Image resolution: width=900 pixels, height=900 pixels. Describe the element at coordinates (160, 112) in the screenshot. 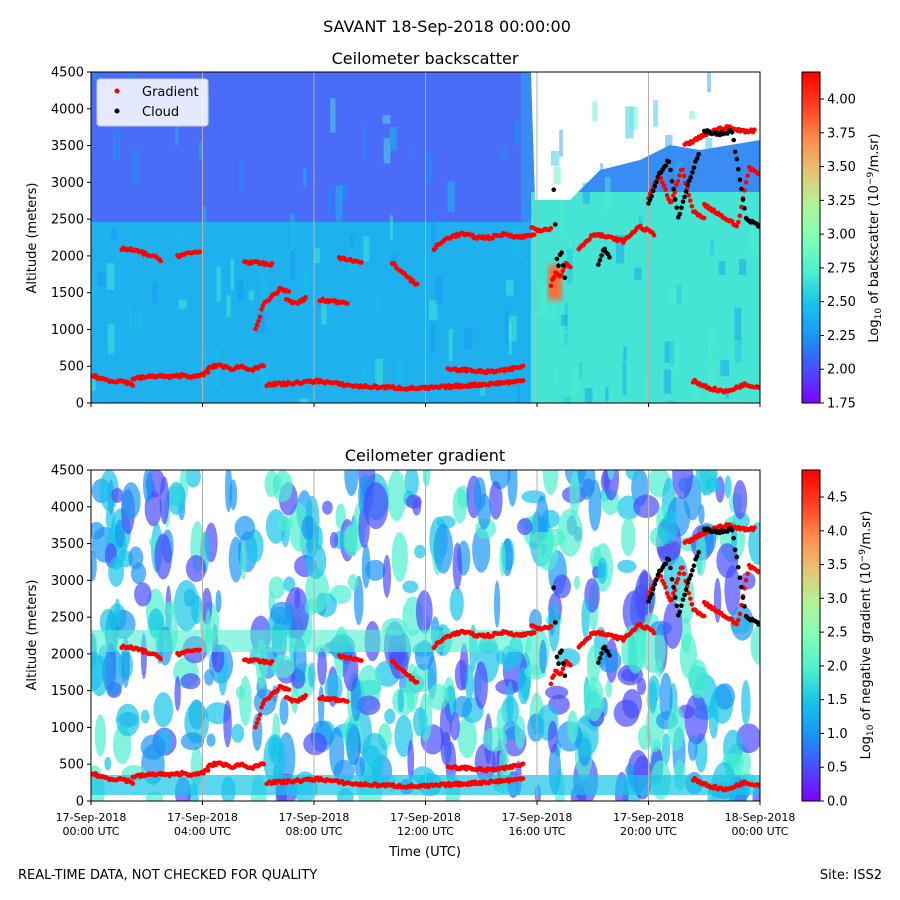

I see `legend-cloud-label: Cloud` at that location.